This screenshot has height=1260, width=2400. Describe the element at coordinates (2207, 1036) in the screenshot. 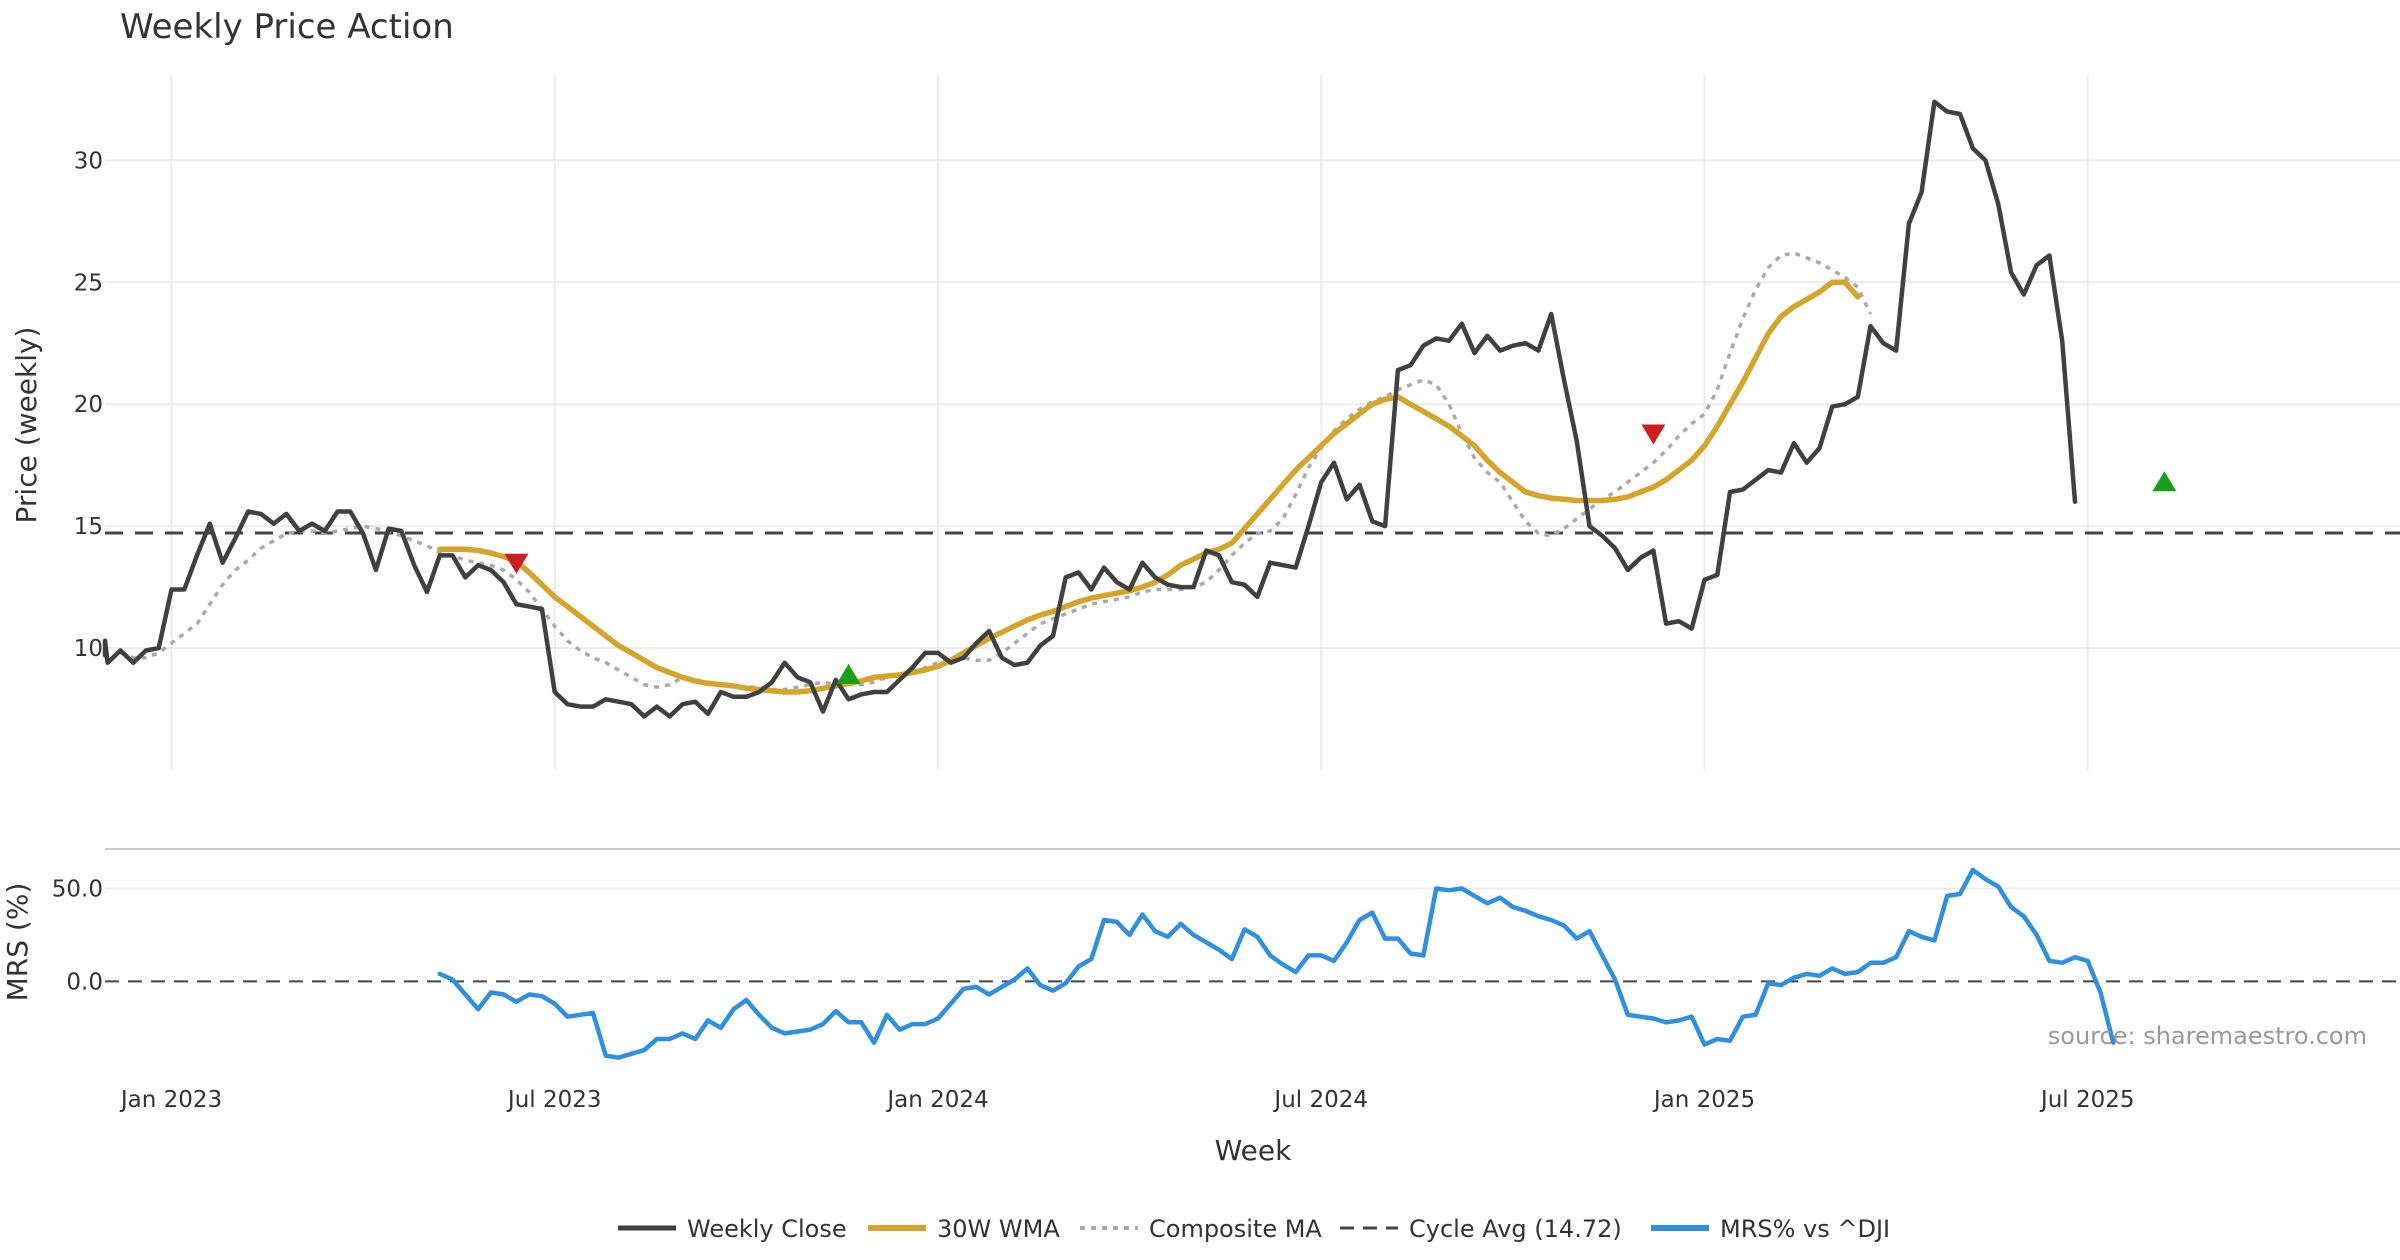

I see `source-annotation: source: sharemaestro.com` at that location.